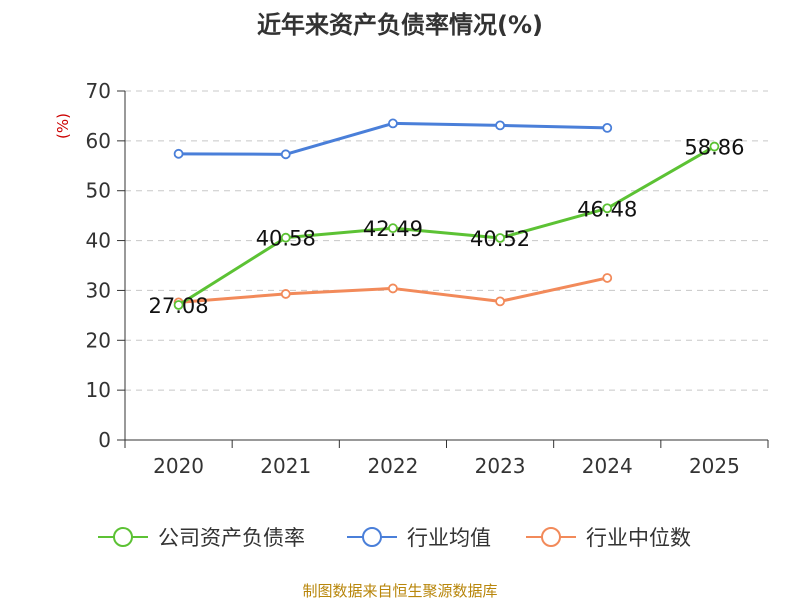 The width and height of the screenshot is (800, 600). I want to click on y-tick-label: 40, so click(98, 241).